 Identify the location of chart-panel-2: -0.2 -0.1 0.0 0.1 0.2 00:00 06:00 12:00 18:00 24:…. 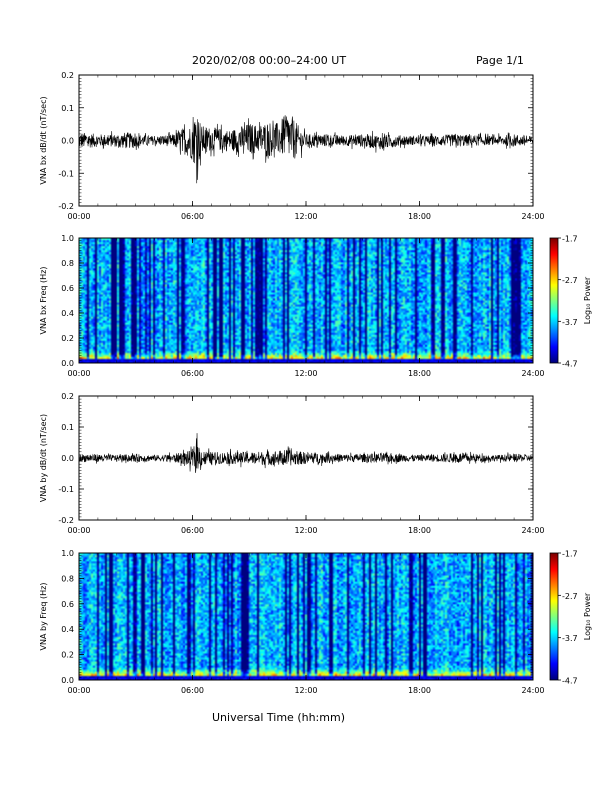
(292, 463).